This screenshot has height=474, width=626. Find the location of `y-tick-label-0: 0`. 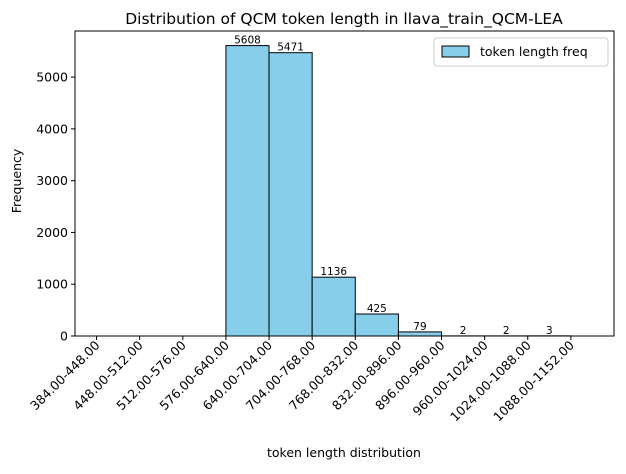

y-tick-label-0: 0 is located at coordinates (64, 336).